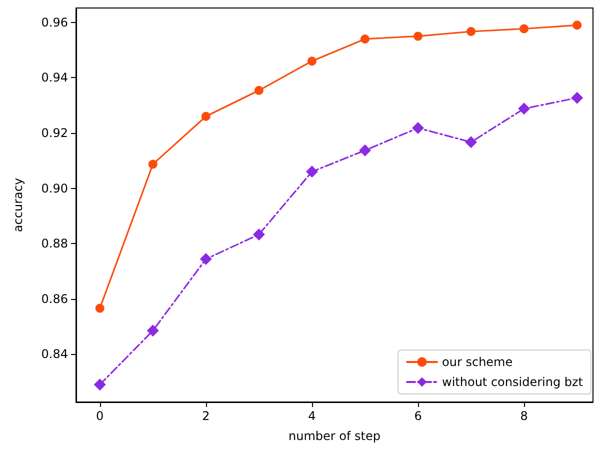  Describe the element at coordinates (18, 205) in the screenshot. I see `y-axis-title: accuracy` at that location.